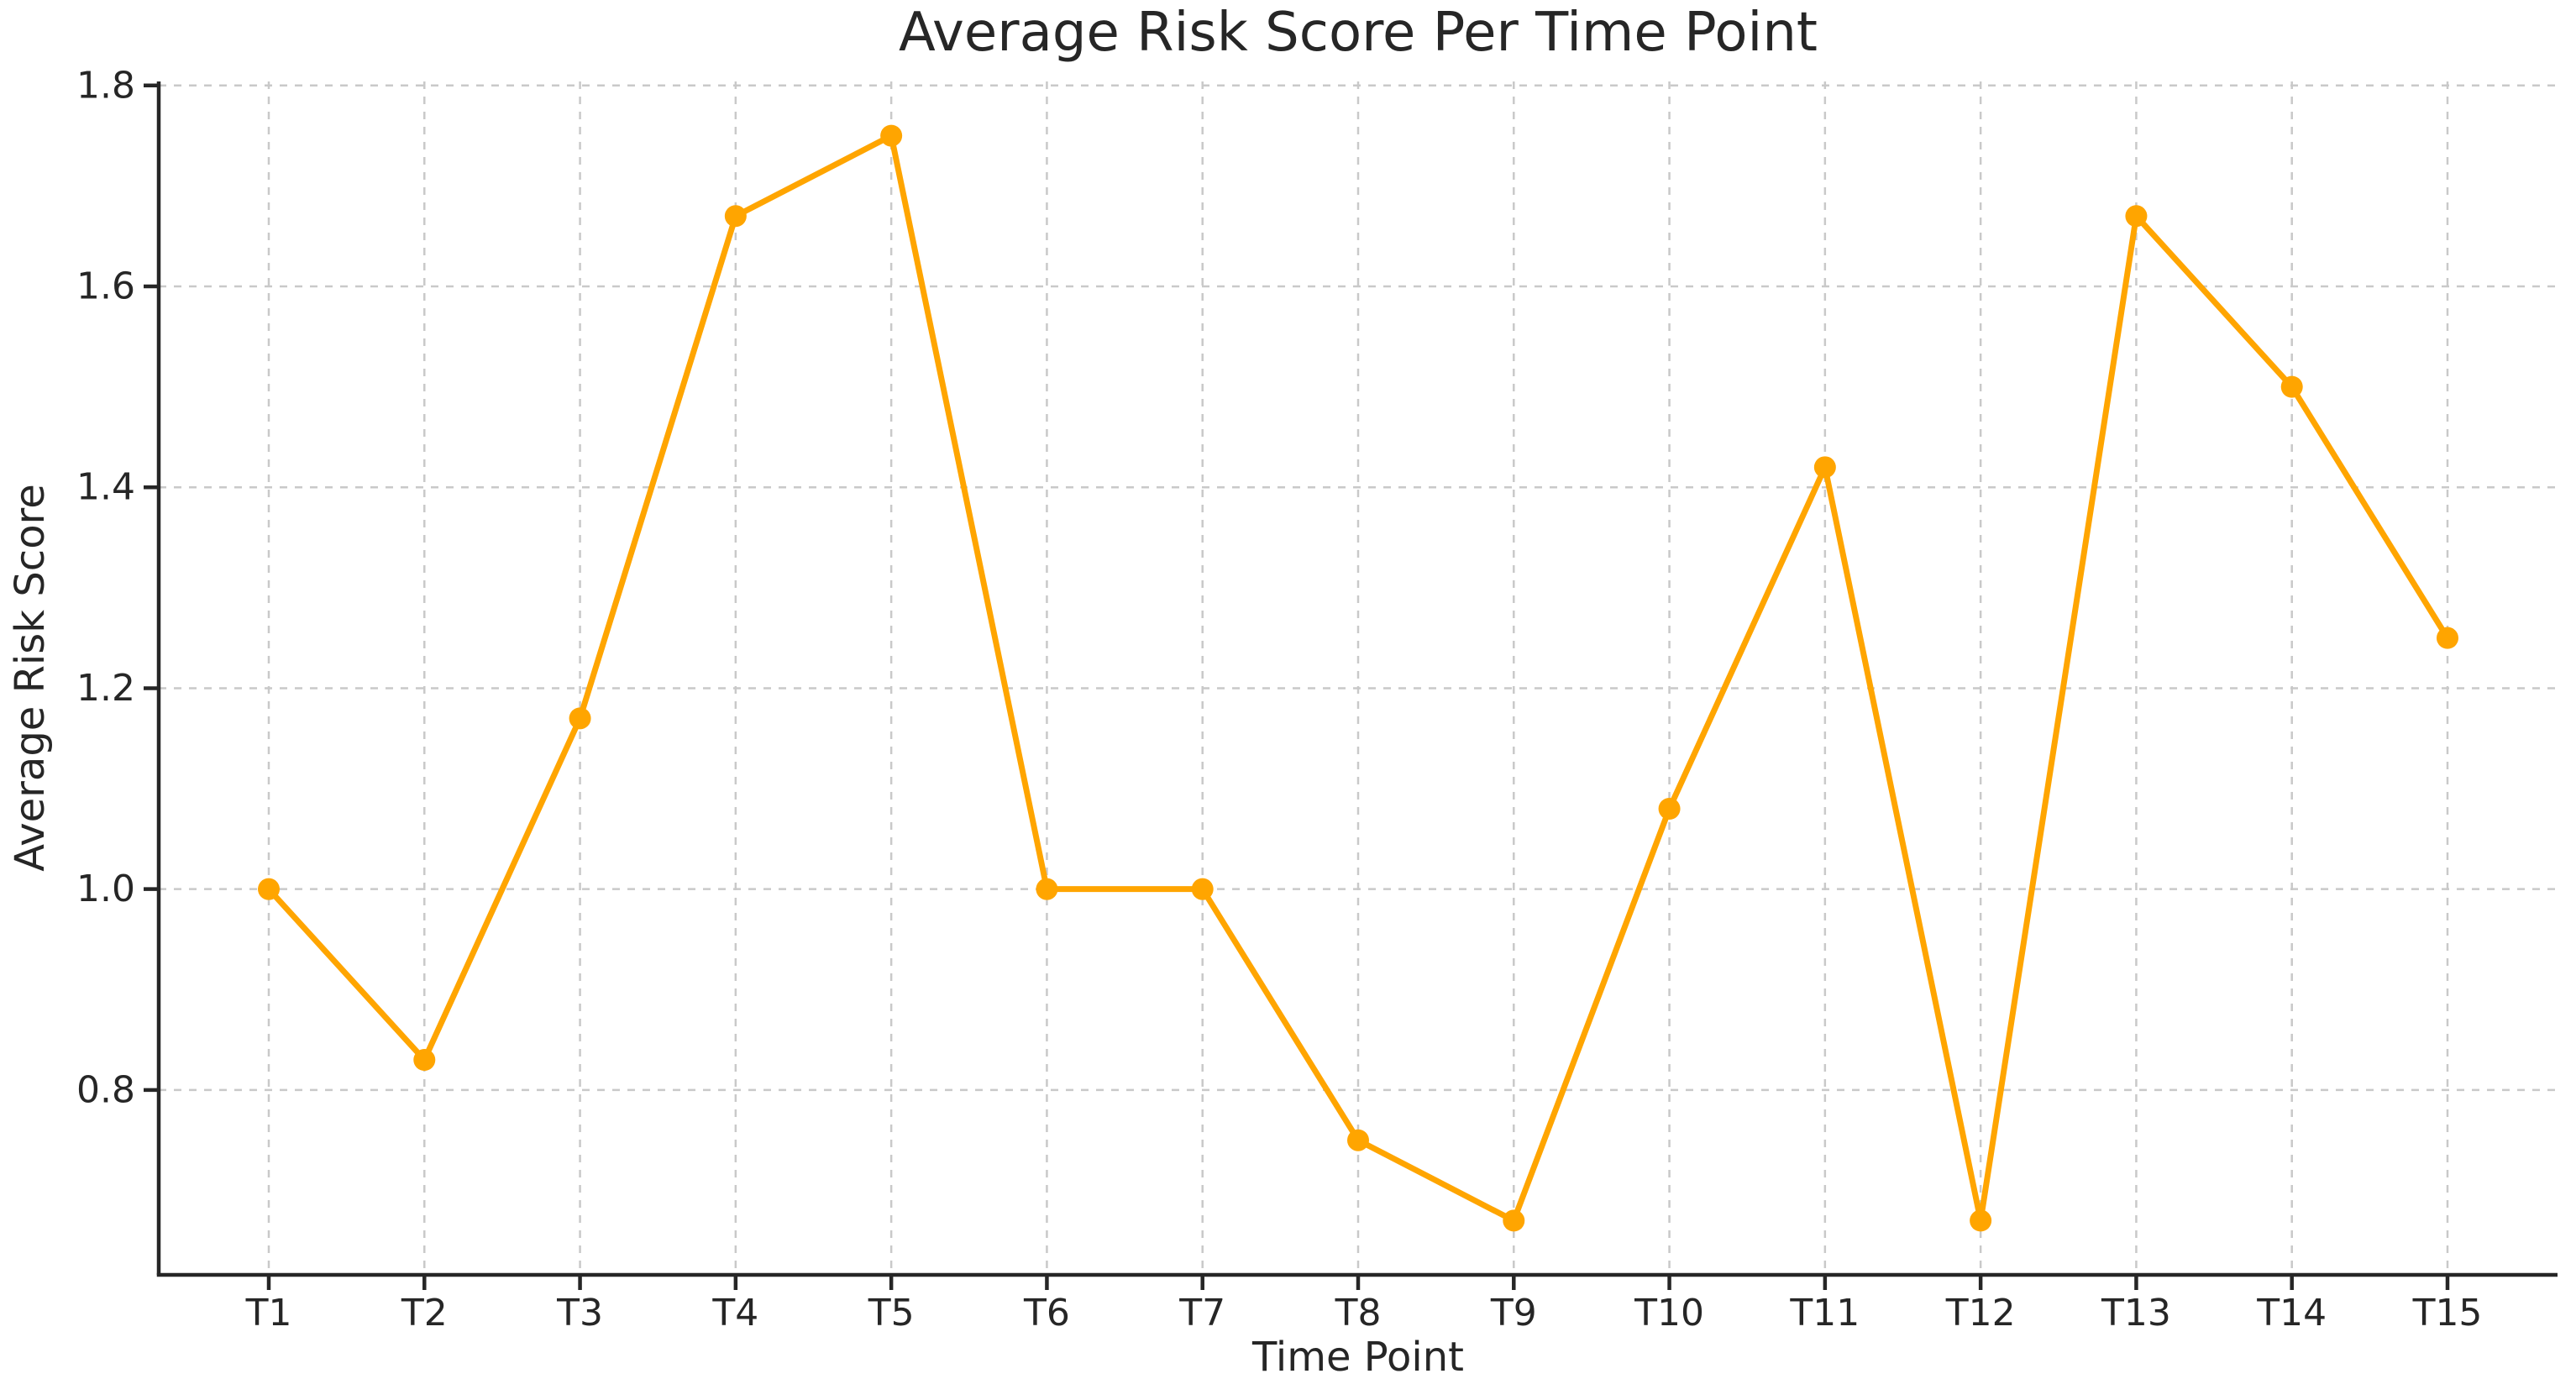 The image size is (2576, 1400). Describe the element at coordinates (105, 688) in the screenshot. I see `y-tick-label: 1.2` at that location.